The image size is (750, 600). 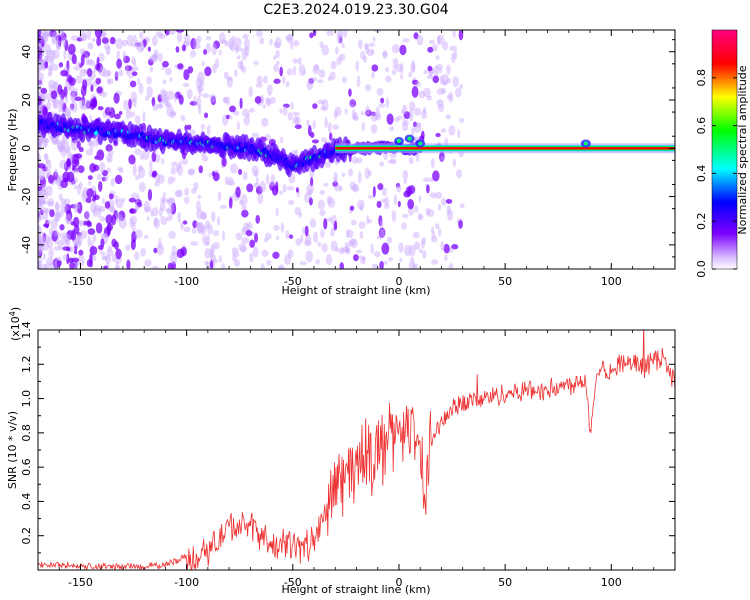 I want to click on snr-x-tick-label-0: -150, so click(x=80, y=582).